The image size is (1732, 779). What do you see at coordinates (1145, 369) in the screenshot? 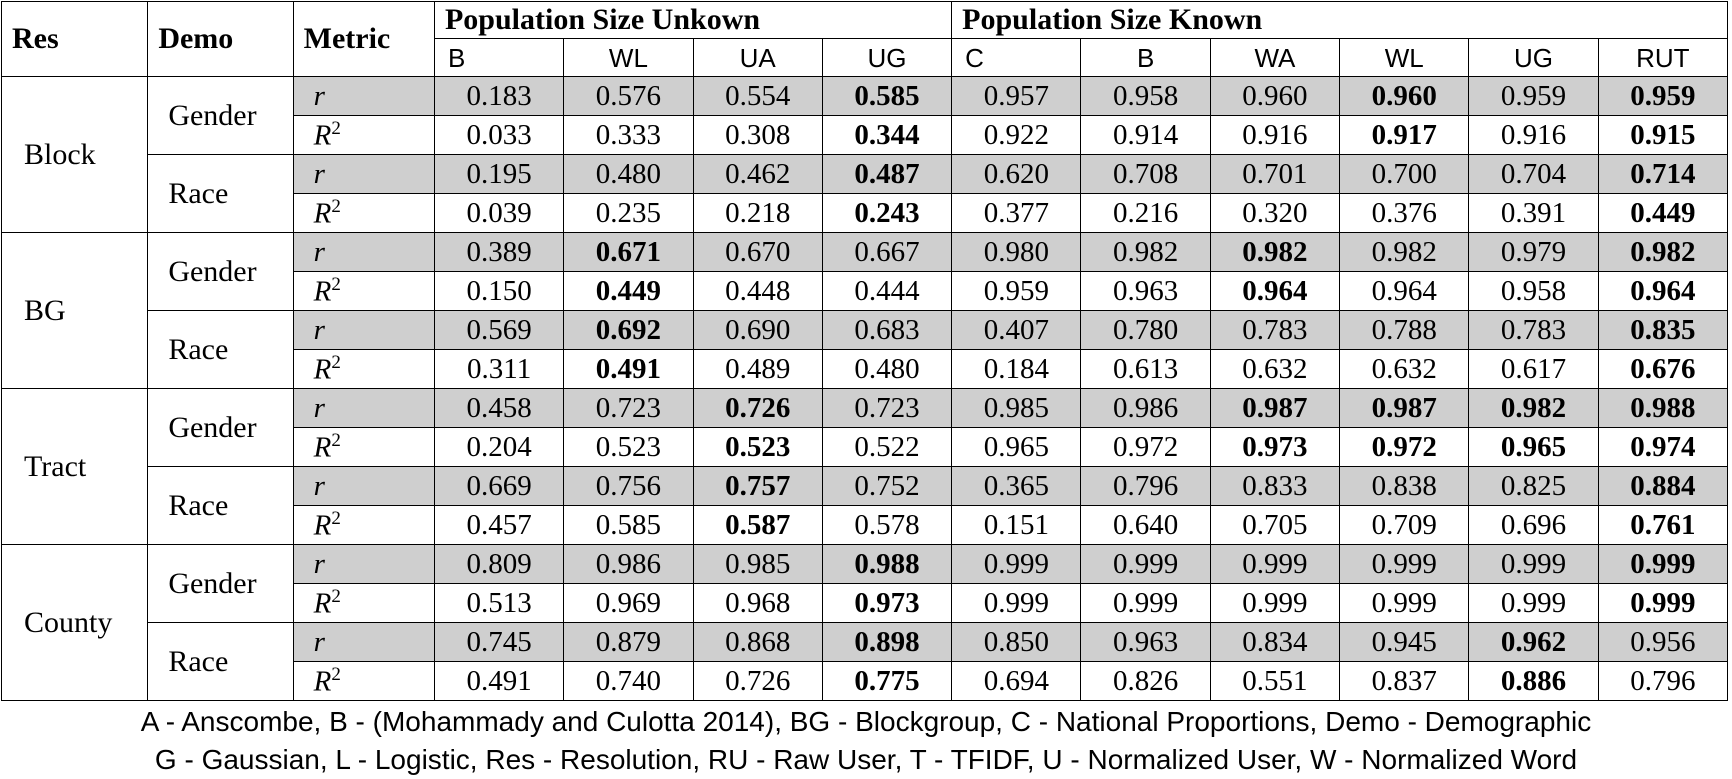
I see `value-cell: 0.613` at bounding box center [1145, 369].